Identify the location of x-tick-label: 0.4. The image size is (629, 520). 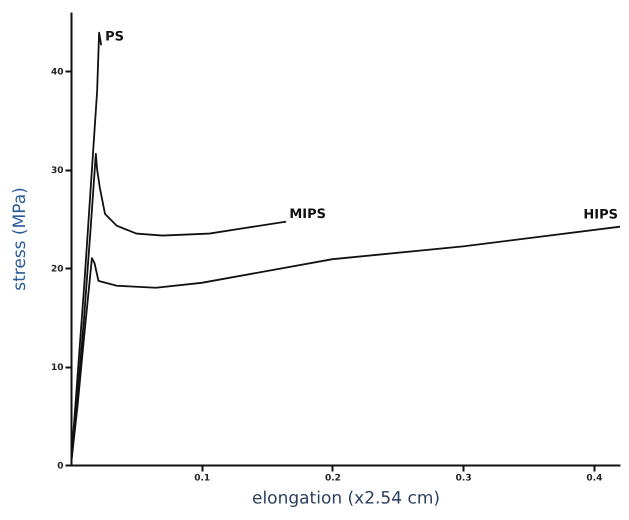
(594, 479).